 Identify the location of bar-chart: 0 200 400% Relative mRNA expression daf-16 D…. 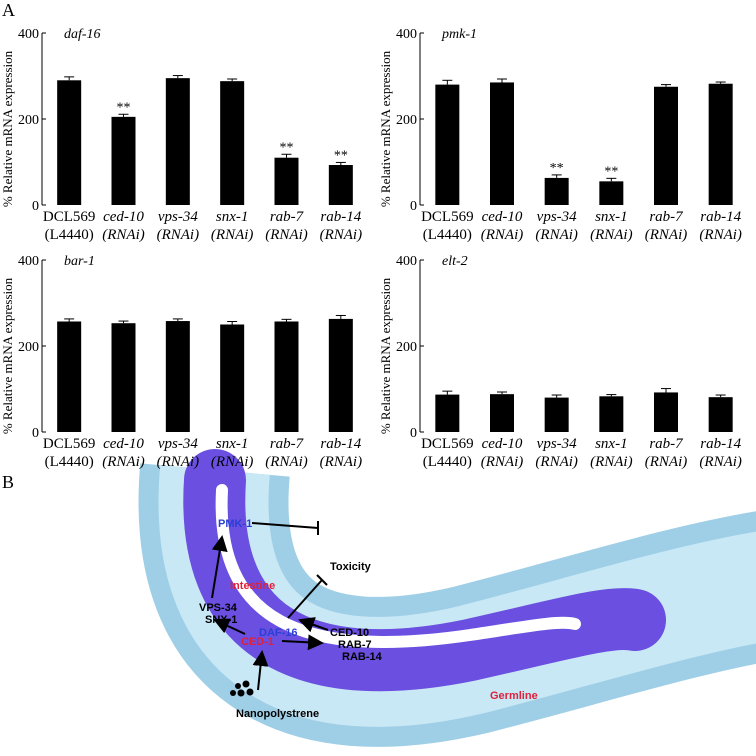
(181, 135).